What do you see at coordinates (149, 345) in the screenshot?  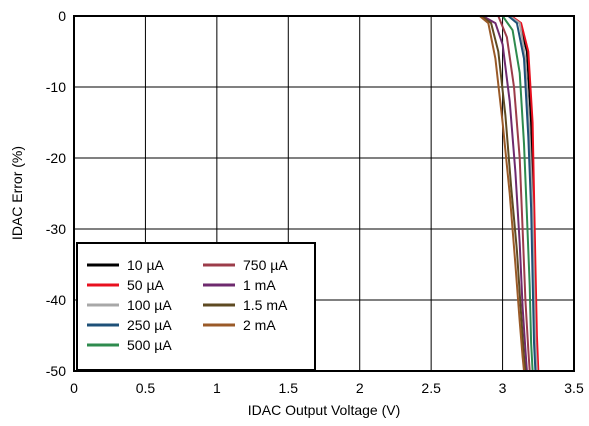 I see `legend-label: 500 µA` at bounding box center [149, 345].